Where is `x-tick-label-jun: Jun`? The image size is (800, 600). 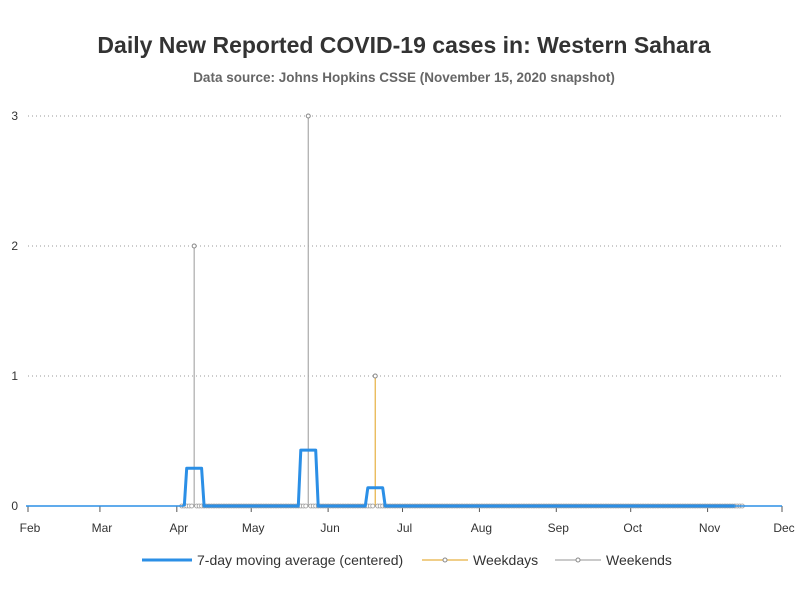
x-tick-label-jun: Jun is located at coordinates (329, 528).